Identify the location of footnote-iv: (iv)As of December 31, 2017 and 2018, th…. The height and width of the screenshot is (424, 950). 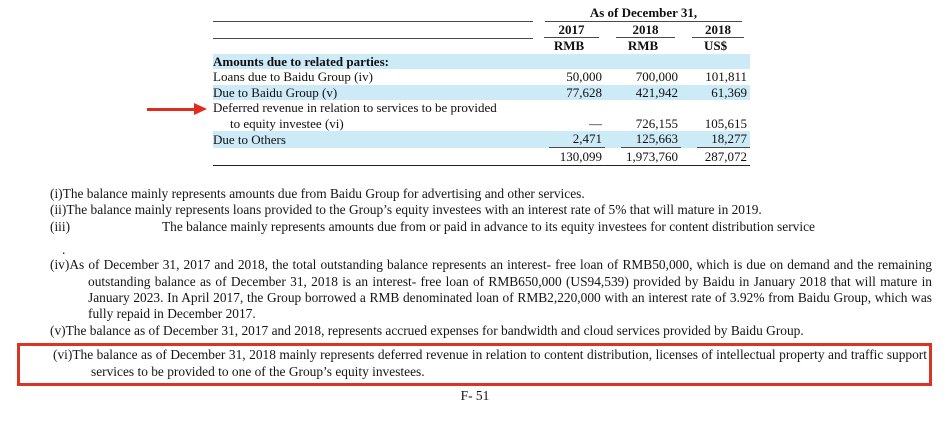
(491, 290).